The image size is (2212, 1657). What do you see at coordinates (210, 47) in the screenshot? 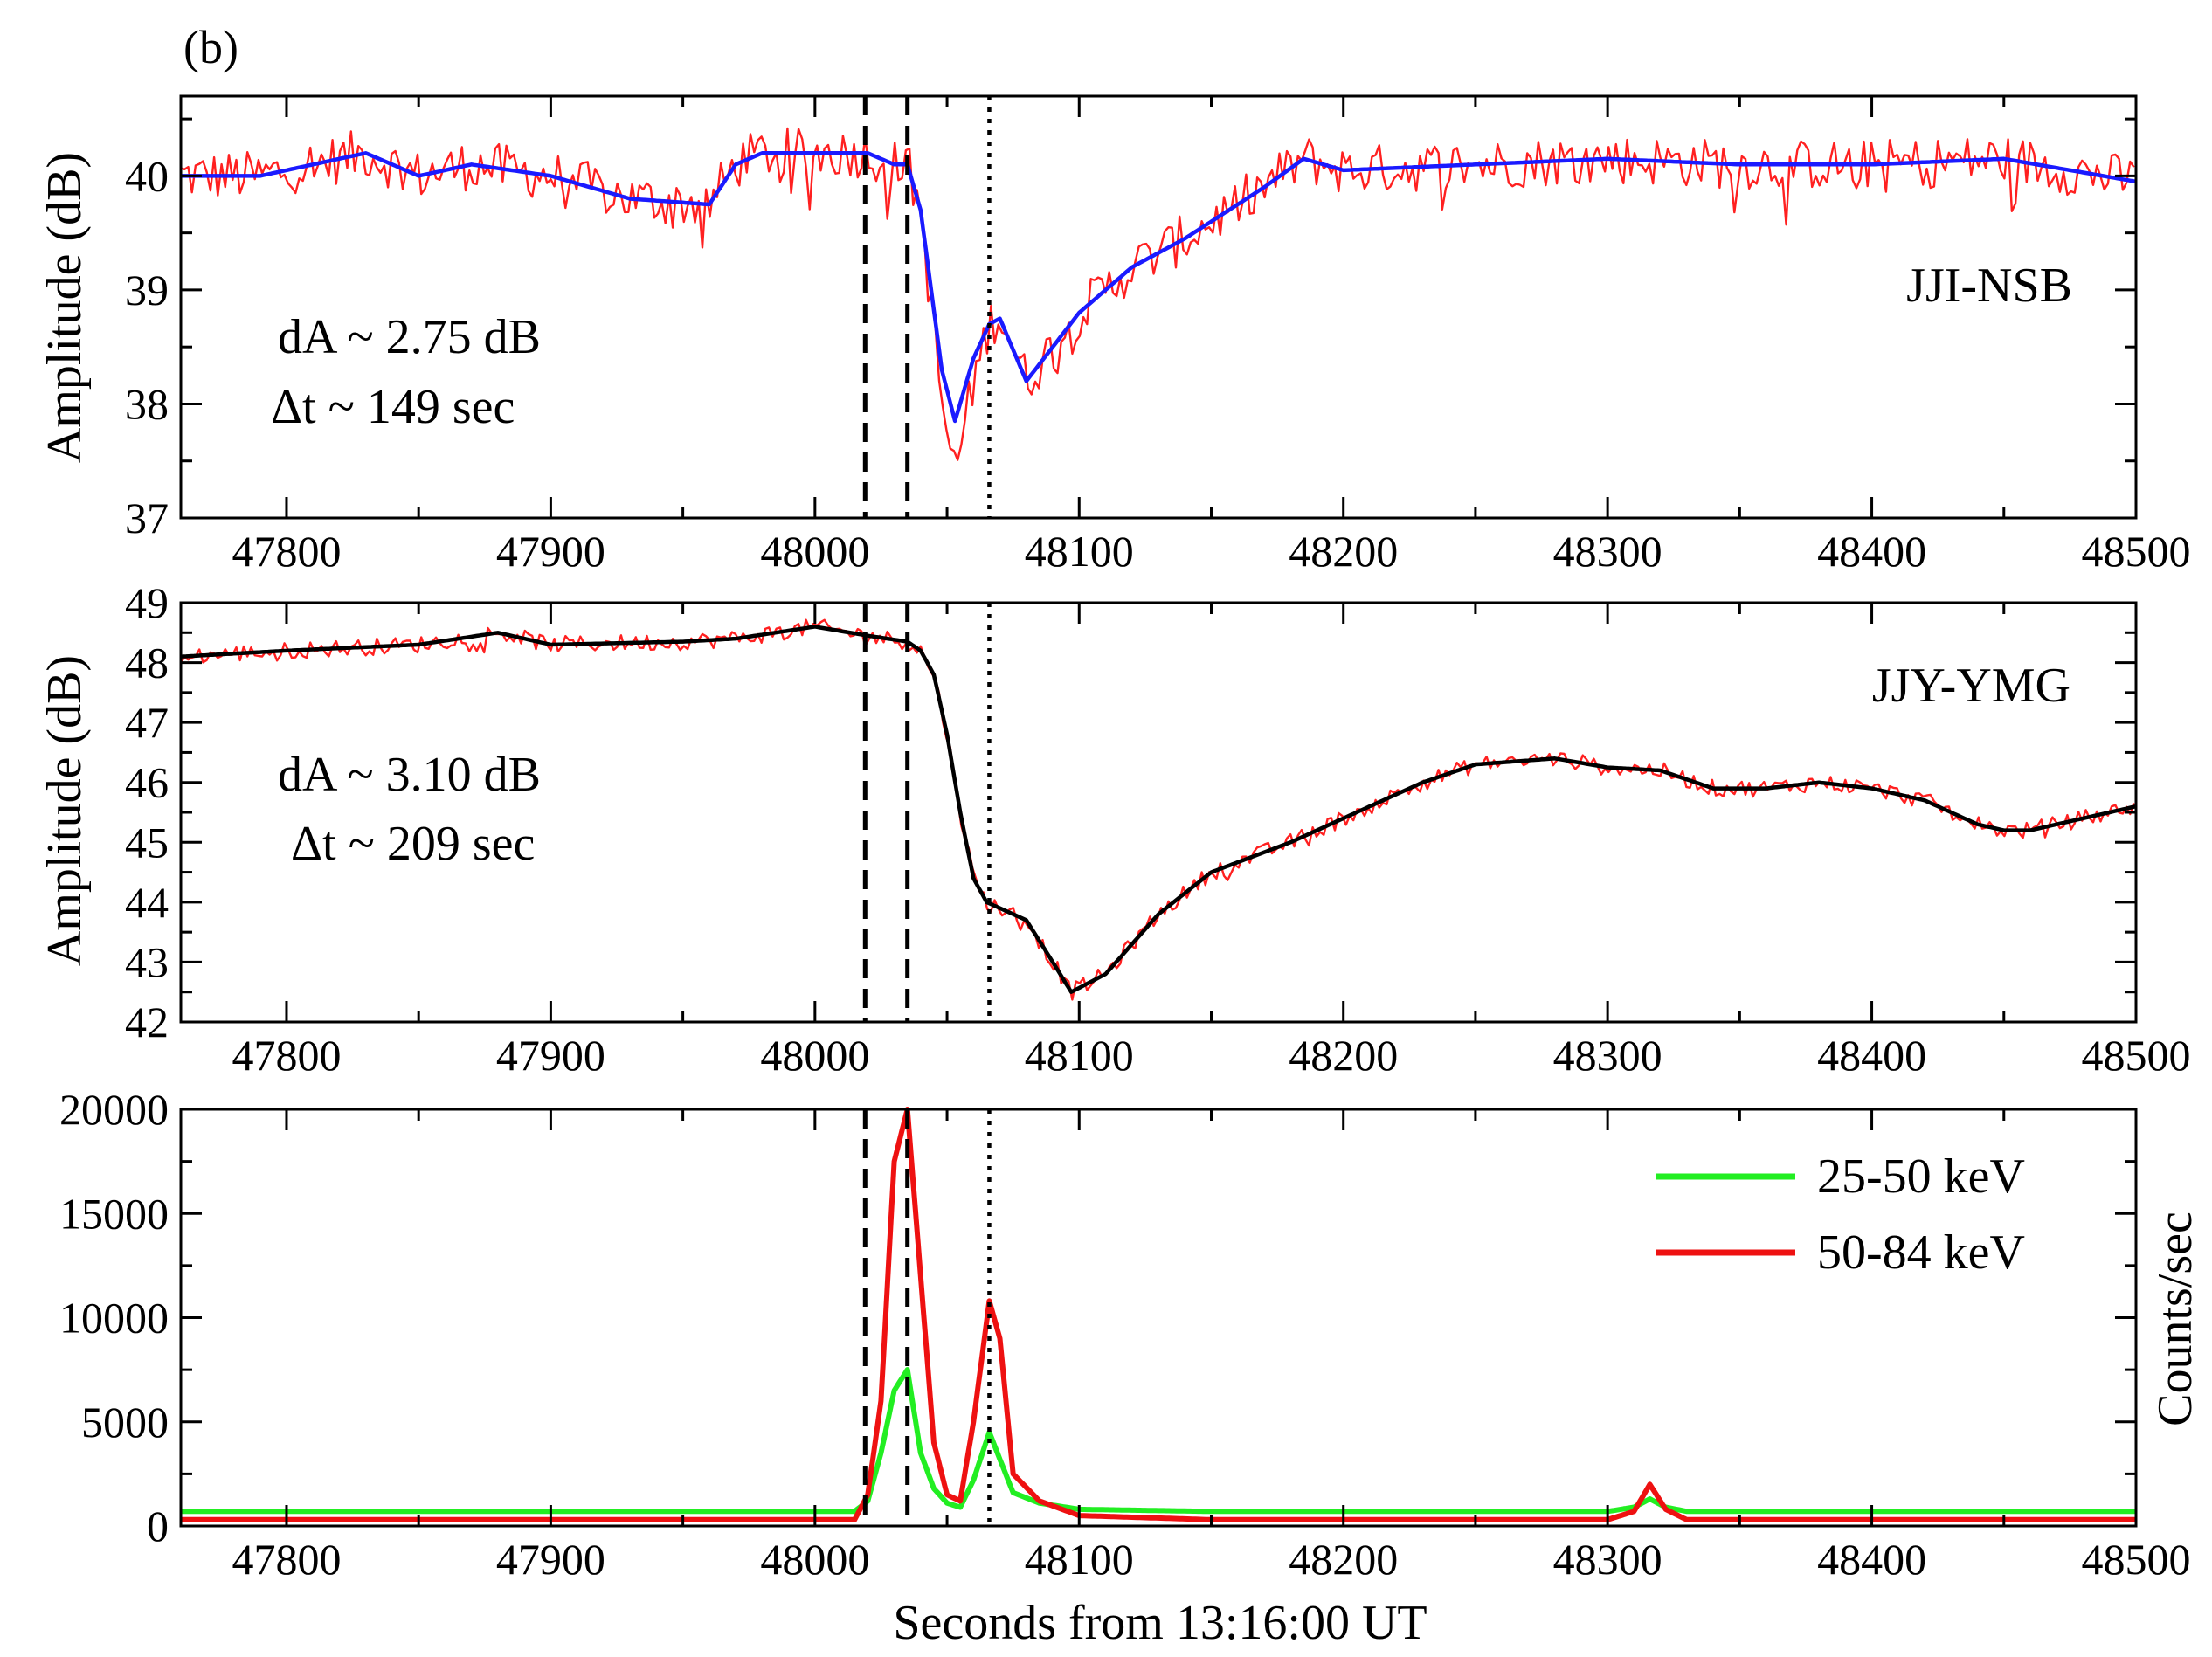
I see `figure-label: (b)` at bounding box center [210, 47].